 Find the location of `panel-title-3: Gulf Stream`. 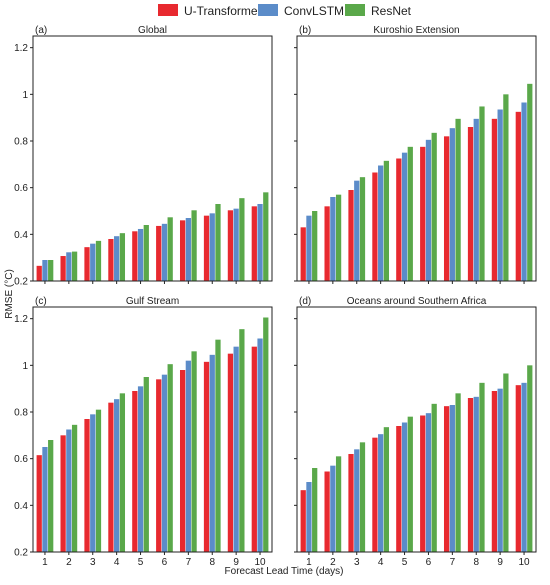

panel-title-3: Gulf Stream is located at coordinates (152, 301).